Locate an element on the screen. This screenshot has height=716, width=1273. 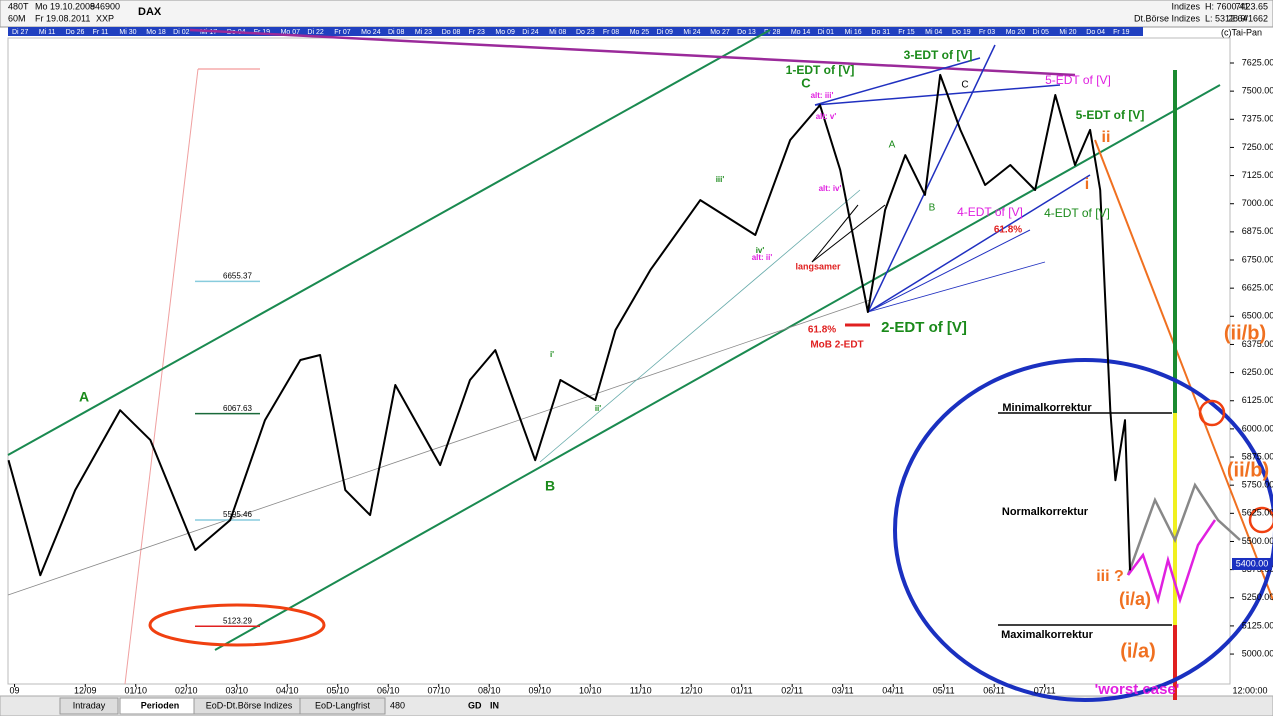
date-strip-label: Mi 11 is located at coordinates (47, 32).